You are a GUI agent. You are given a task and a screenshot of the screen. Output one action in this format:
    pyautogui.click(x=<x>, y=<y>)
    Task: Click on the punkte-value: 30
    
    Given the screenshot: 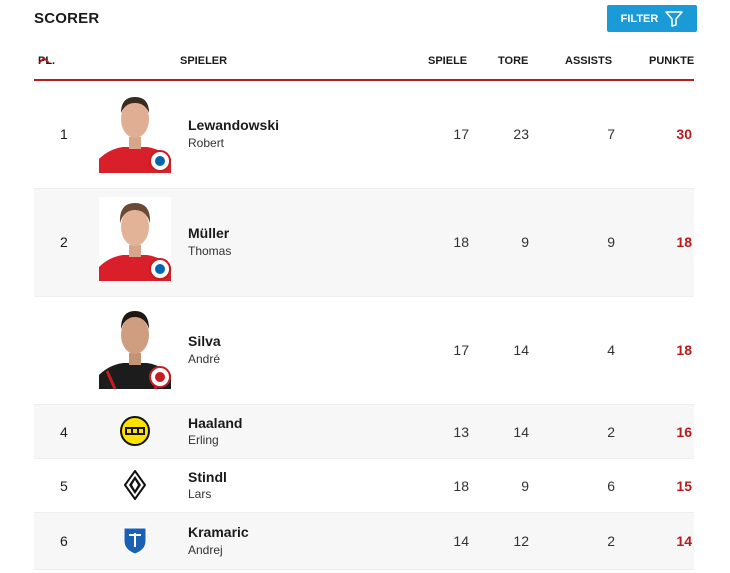 What is the action you would take?
    pyautogui.click(x=684, y=134)
    